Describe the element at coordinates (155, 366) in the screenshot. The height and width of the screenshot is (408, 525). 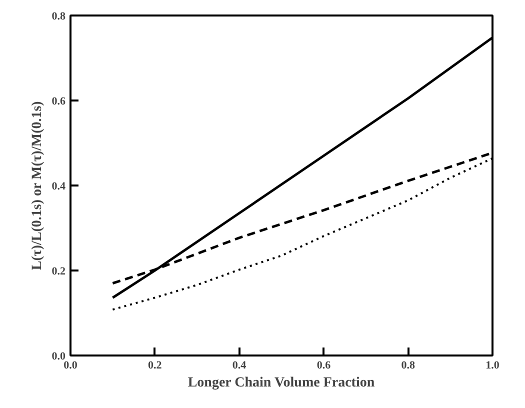
I see `x-tick-label: 0.2` at that location.